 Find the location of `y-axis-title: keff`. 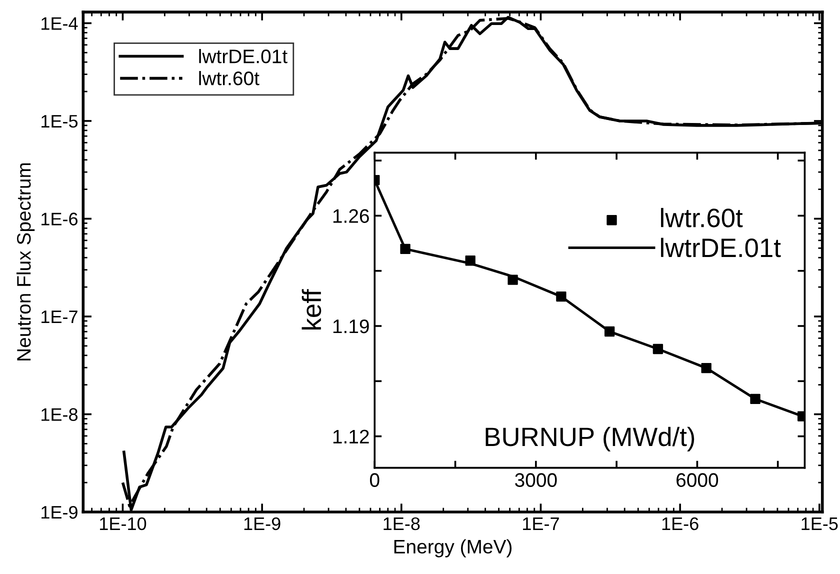

y-axis-title: keff is located at coordinates (312, 309).